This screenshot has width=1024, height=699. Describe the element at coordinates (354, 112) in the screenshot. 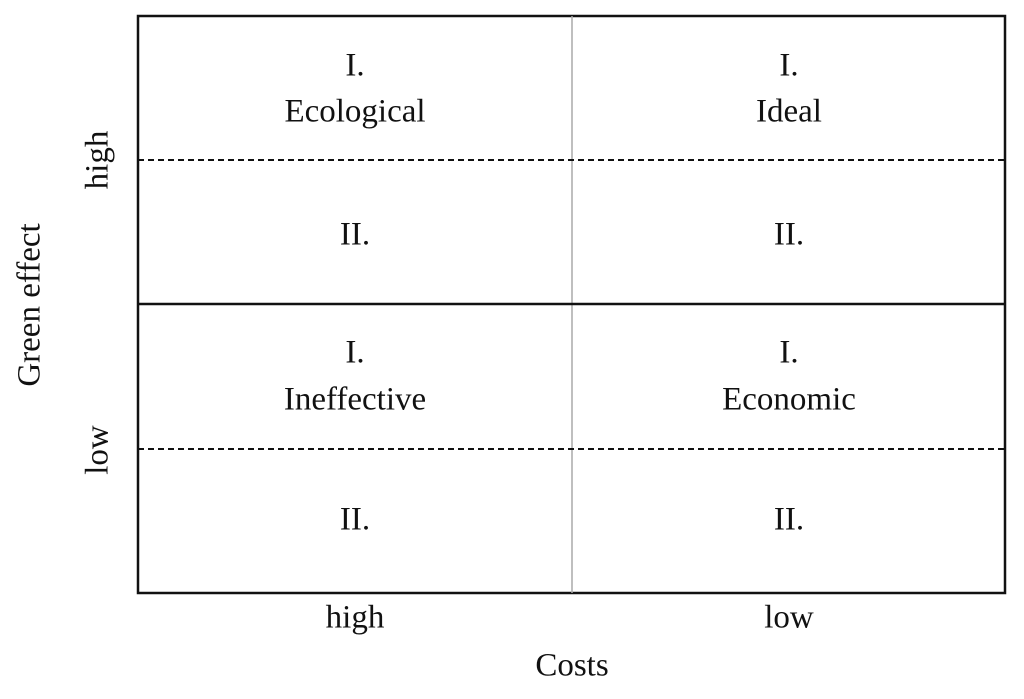

I see `quadrant-name: Ecological` at that location.